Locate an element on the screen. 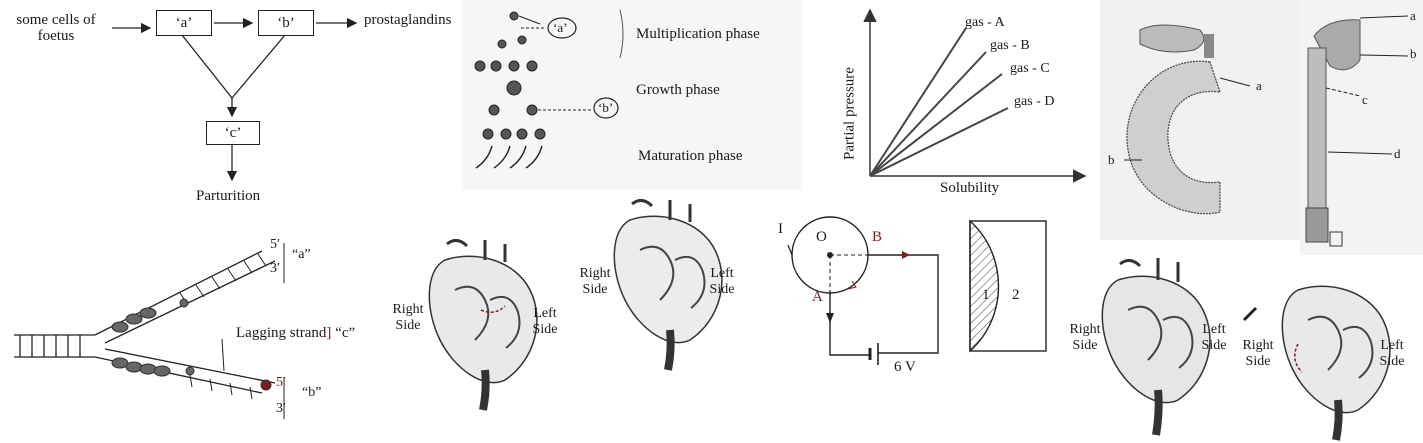 Image resolution: width=1423 pixels, height=443 pixels. organ-illustration is located at coordinates (1187, 119).